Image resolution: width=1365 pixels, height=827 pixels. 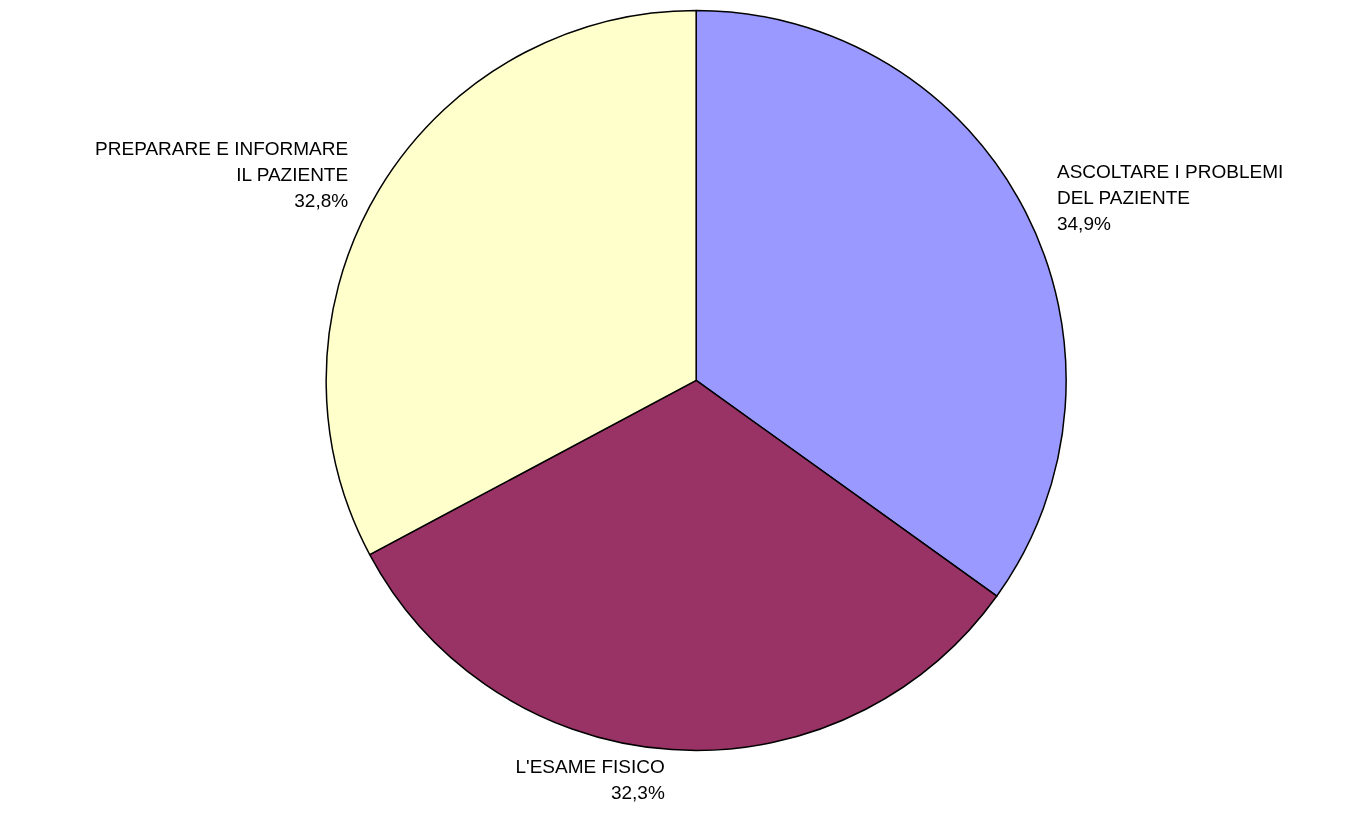 What do you see at coordinates (1083, 224) in the screenshot?
I see `data-label: 34,9%` at bounding box center [1083, 224].